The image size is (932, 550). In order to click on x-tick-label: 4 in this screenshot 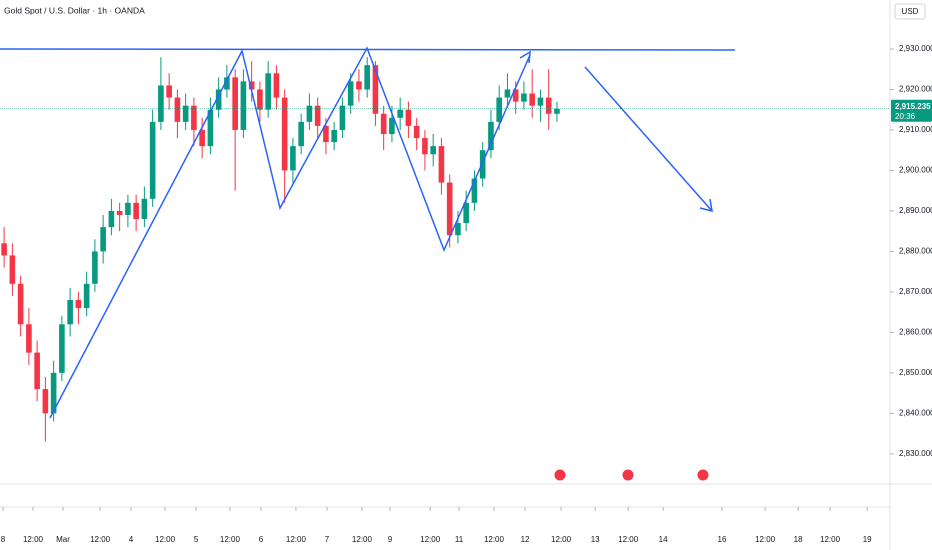, I will do `click(131, 539)`.